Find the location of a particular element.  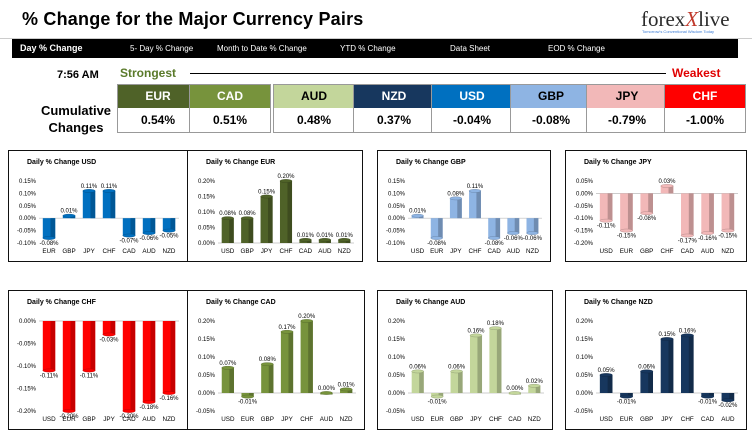

chart-title: Daily % Change EUR is located at coordinates (241, 162).